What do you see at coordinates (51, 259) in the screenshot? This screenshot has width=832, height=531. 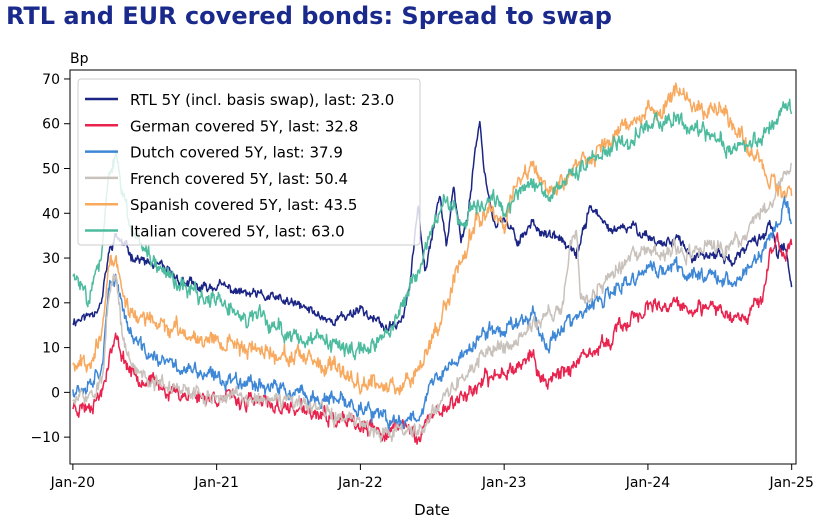 I see `y-tick-label: 30` at bounding box center [51, 259].